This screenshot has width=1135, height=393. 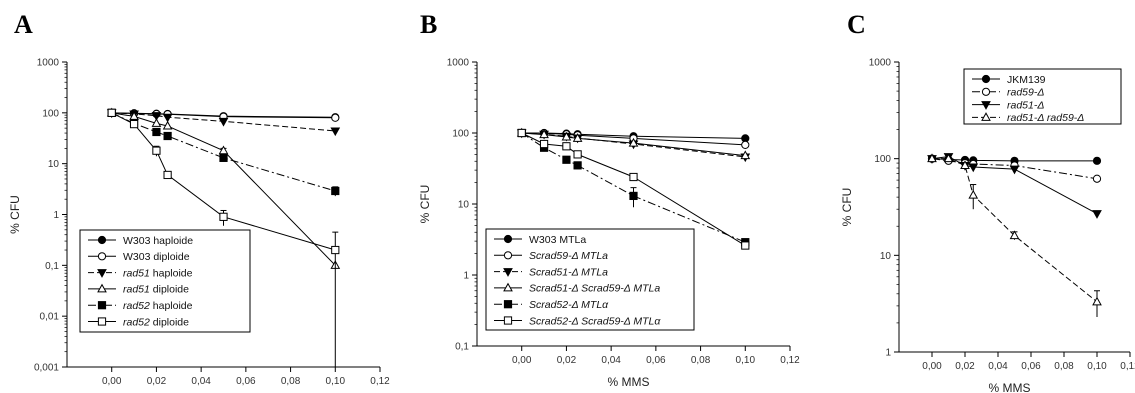 What do you see at coordinates (464, 205) in the screenshot?
I see `y-tick-label: 10` at bounding box center [464, 205].